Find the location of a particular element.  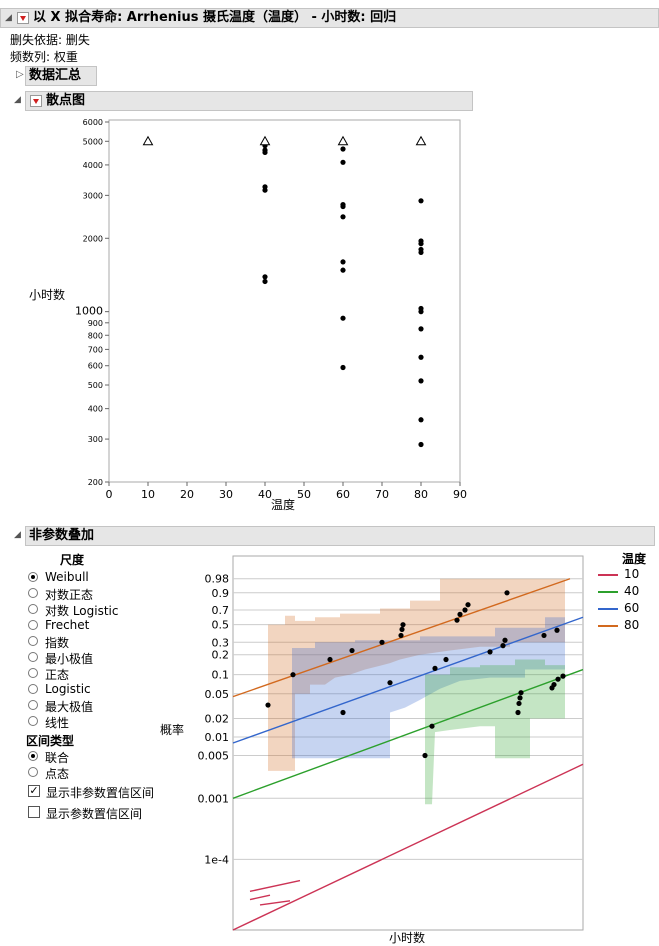

x-tick-label: 90 is located at coordinates (460, 494).